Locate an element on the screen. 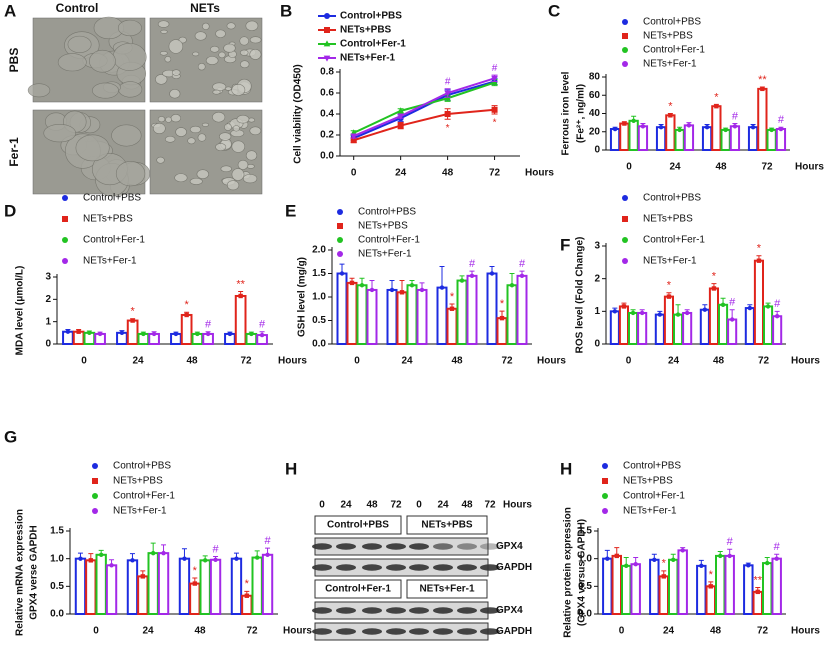 The height and width of the screenshot is (661, 824). time-label: 72 is located at coordinates (396, 505).